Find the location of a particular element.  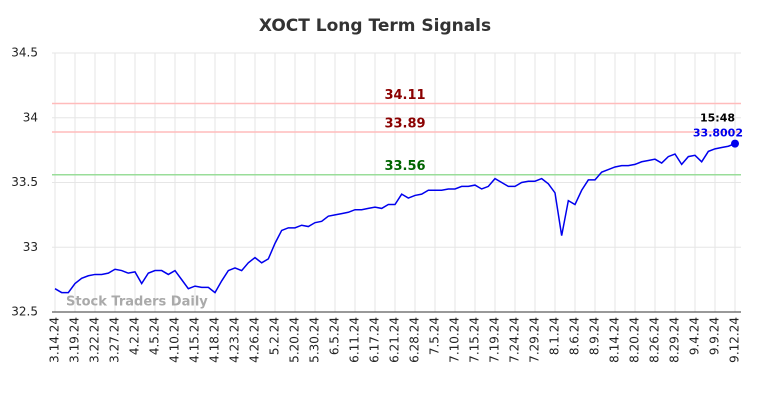

chart-title: XOCT Long Term Signals is located at coordinates (375, 26).